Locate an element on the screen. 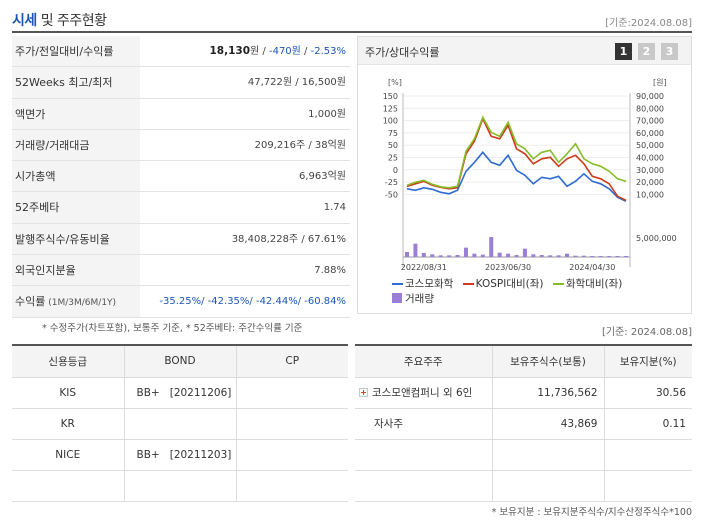 This screenshot has width=702, height=525. right-tick-label: 70,000 is located at coordinates (650, 121).